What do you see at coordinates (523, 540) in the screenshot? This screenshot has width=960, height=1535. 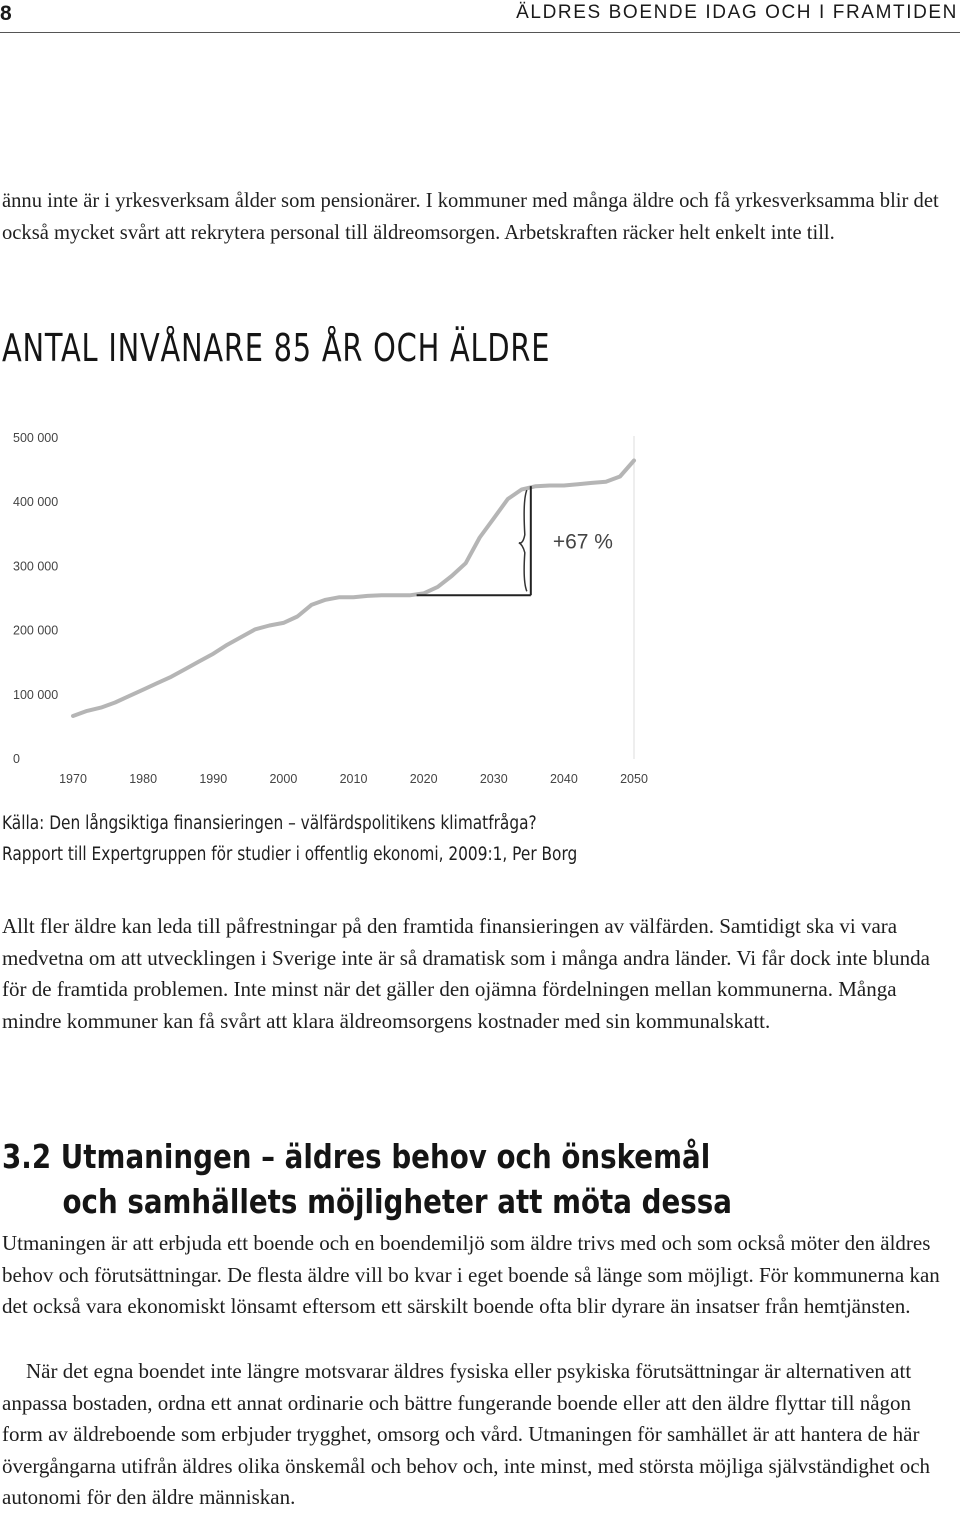 I see `annotation-brace` at bounding box center [523, 540].